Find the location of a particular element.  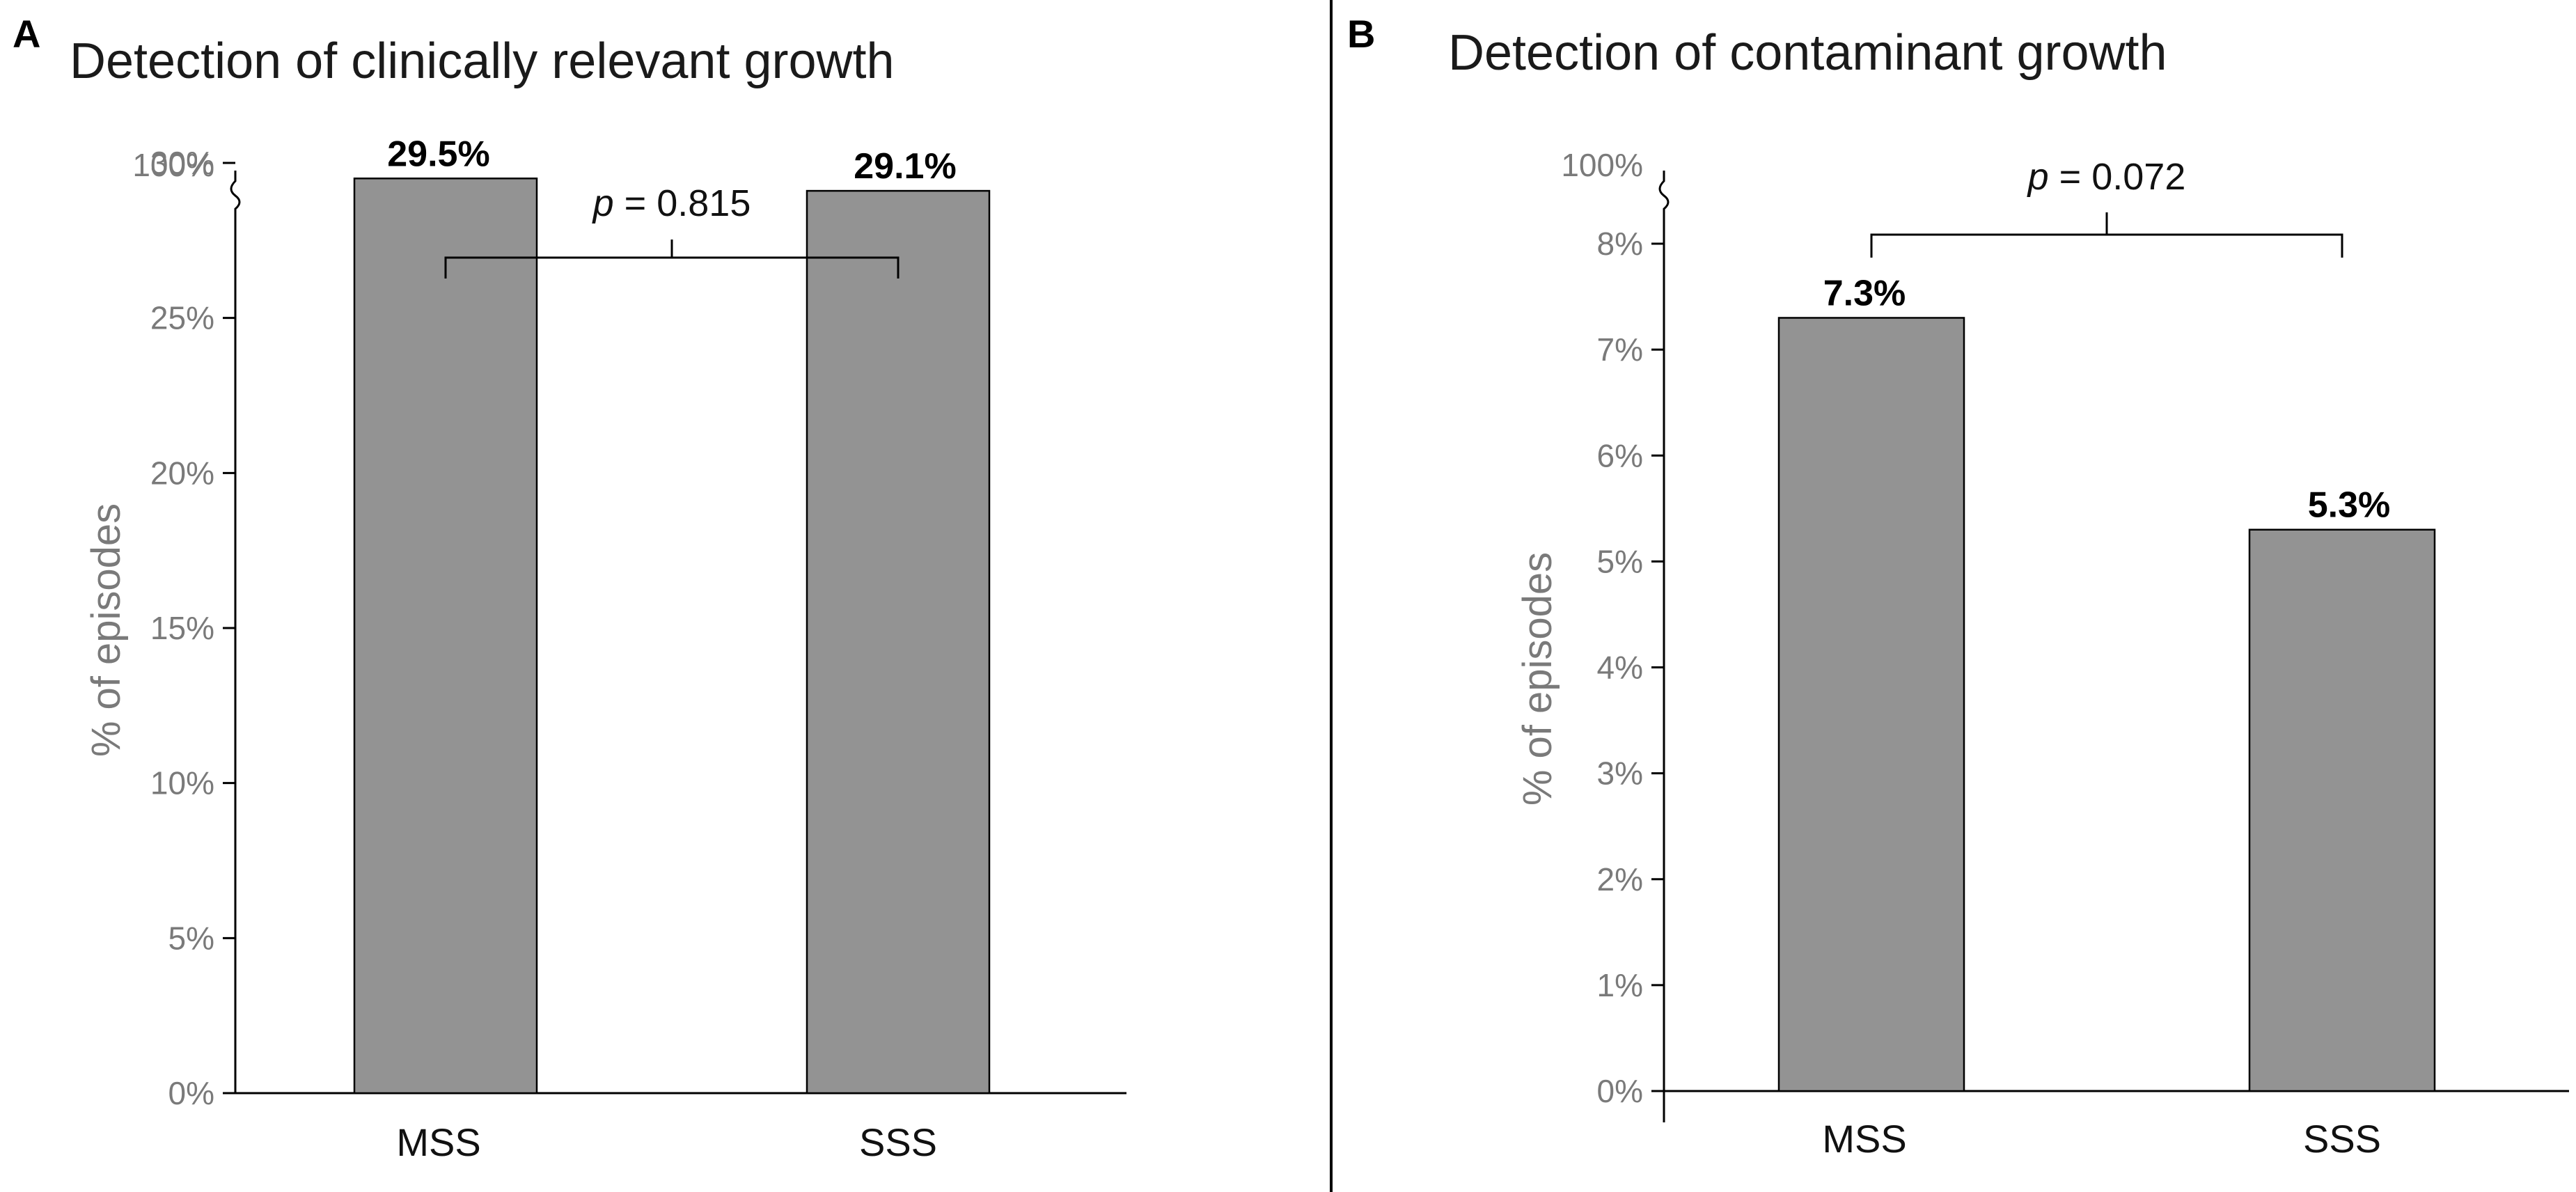

panel-b-y-tick-label: 100% is located at coordinates (1602, 165).